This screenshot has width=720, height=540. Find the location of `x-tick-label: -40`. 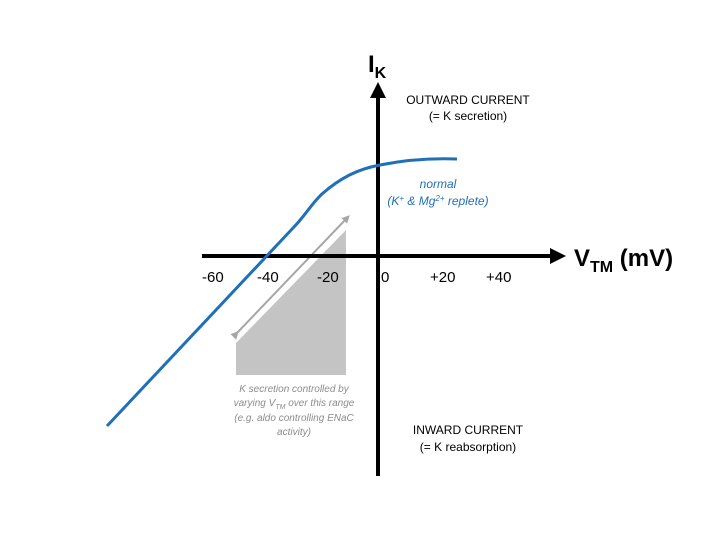

x-tick-label: -40 is located at coordinates (268, 277).